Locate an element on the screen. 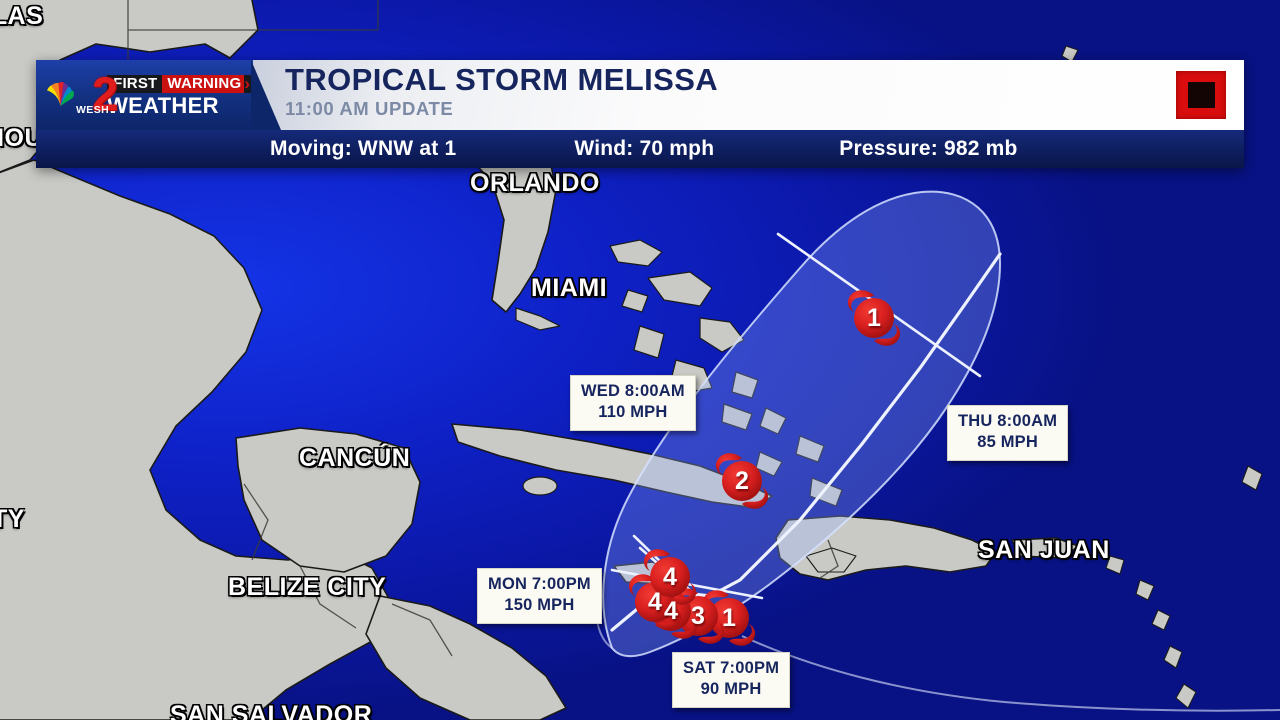 The width and height of the screenshot is (1280, 720). station-callsign: WESH is located at coordinates (93, 110).